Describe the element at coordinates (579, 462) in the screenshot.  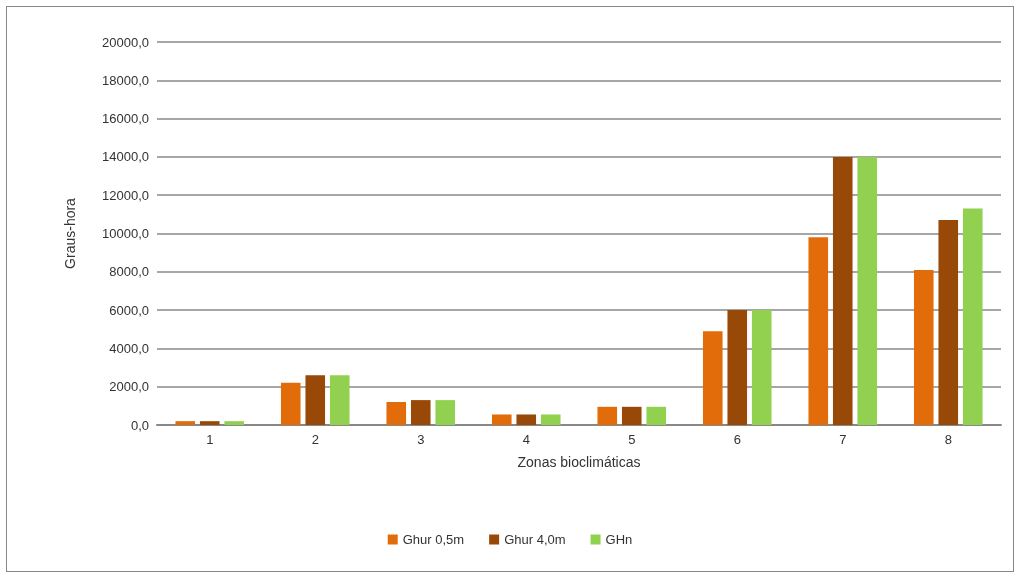
I see `x-axis-title: Zonas bioclimáticas` at that location.